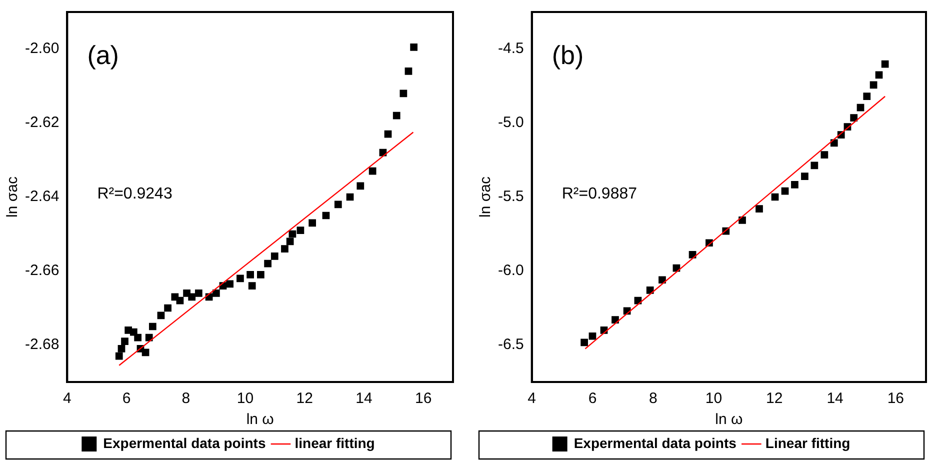 This screenshot has height=461, width=946. I want to click on annotation: R²=0.9243, so click(134, 194).